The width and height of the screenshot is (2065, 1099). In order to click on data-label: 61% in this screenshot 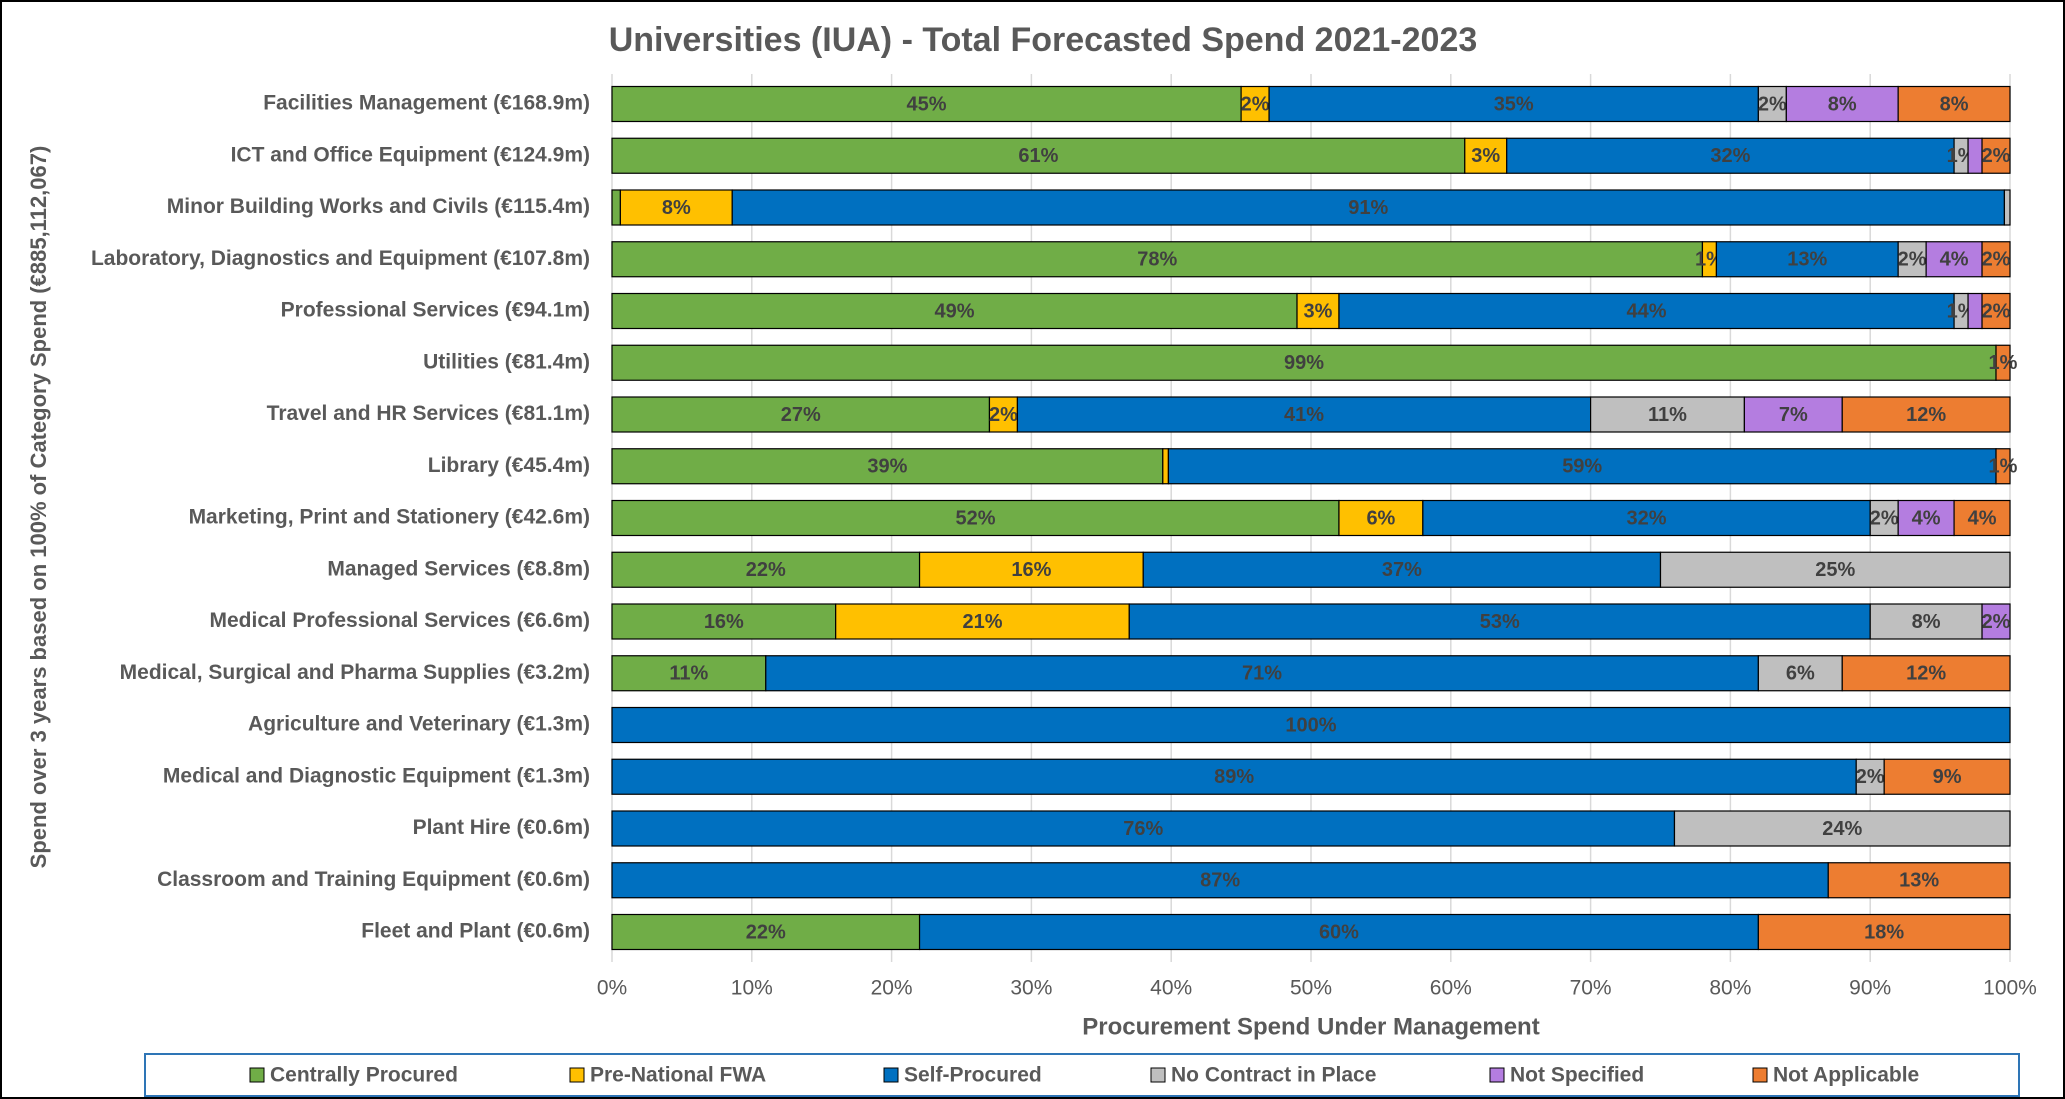, I will do `click(1038, 156)`.